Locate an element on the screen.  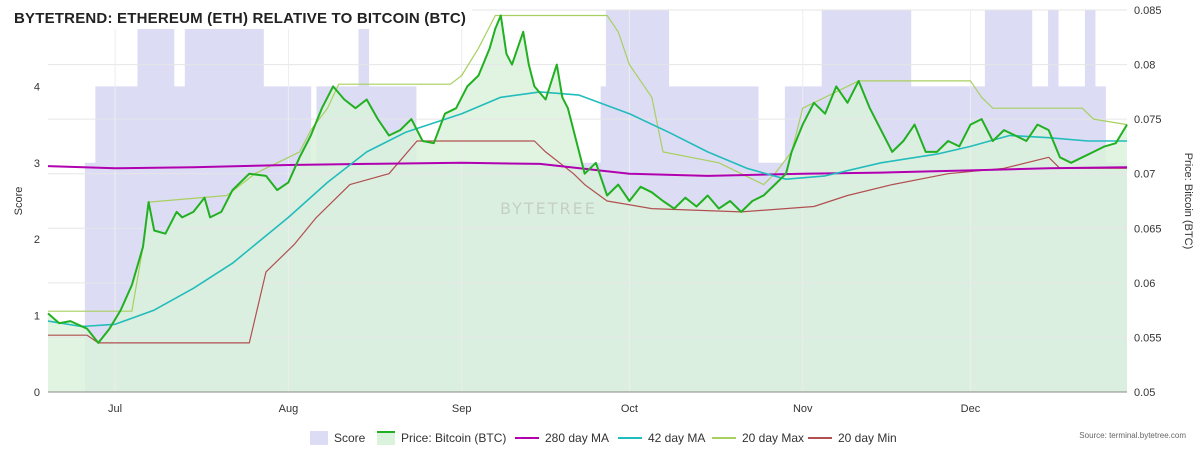
x-axis-tick: Oct is located at coordinates (629, 409).